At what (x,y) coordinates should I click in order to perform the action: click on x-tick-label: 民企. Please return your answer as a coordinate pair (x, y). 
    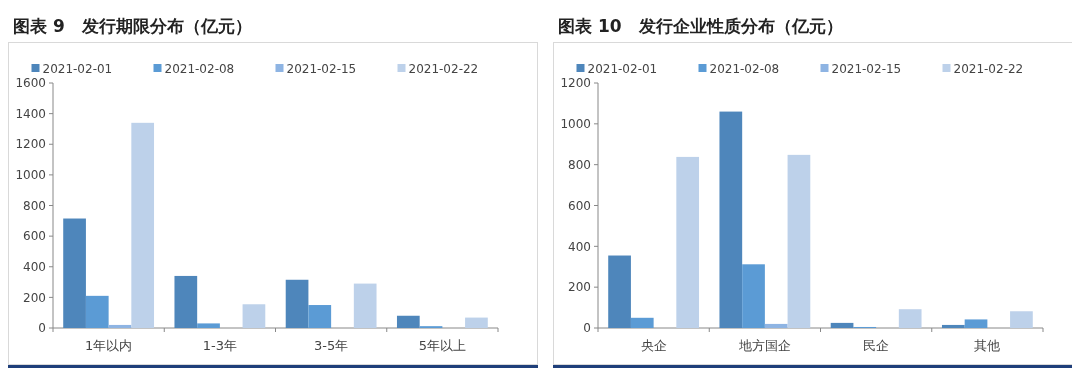
    Looking at the image, I should click on (876, 345).